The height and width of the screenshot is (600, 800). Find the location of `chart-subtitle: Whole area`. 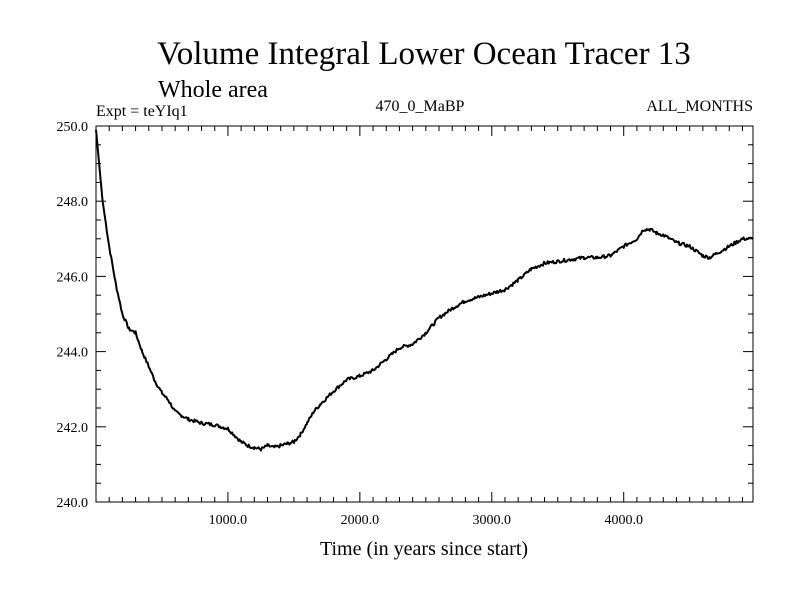

chart-subtitle: Whole area is located at coordinates (213, 90).